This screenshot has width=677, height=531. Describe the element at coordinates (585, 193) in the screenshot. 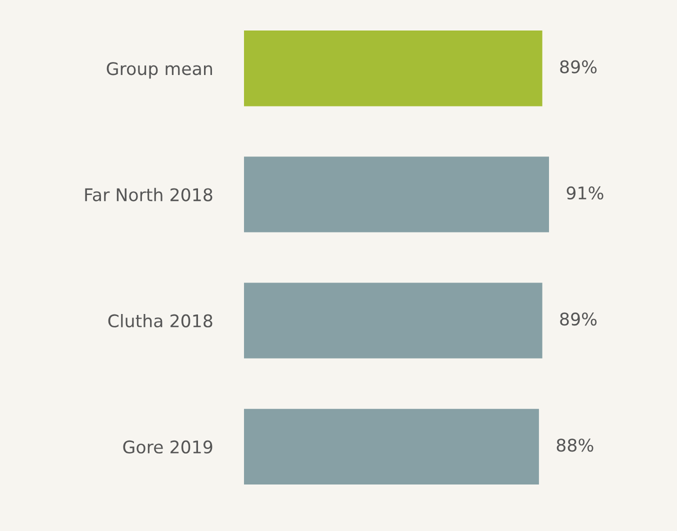

I see `data-label: 91%` at that location.